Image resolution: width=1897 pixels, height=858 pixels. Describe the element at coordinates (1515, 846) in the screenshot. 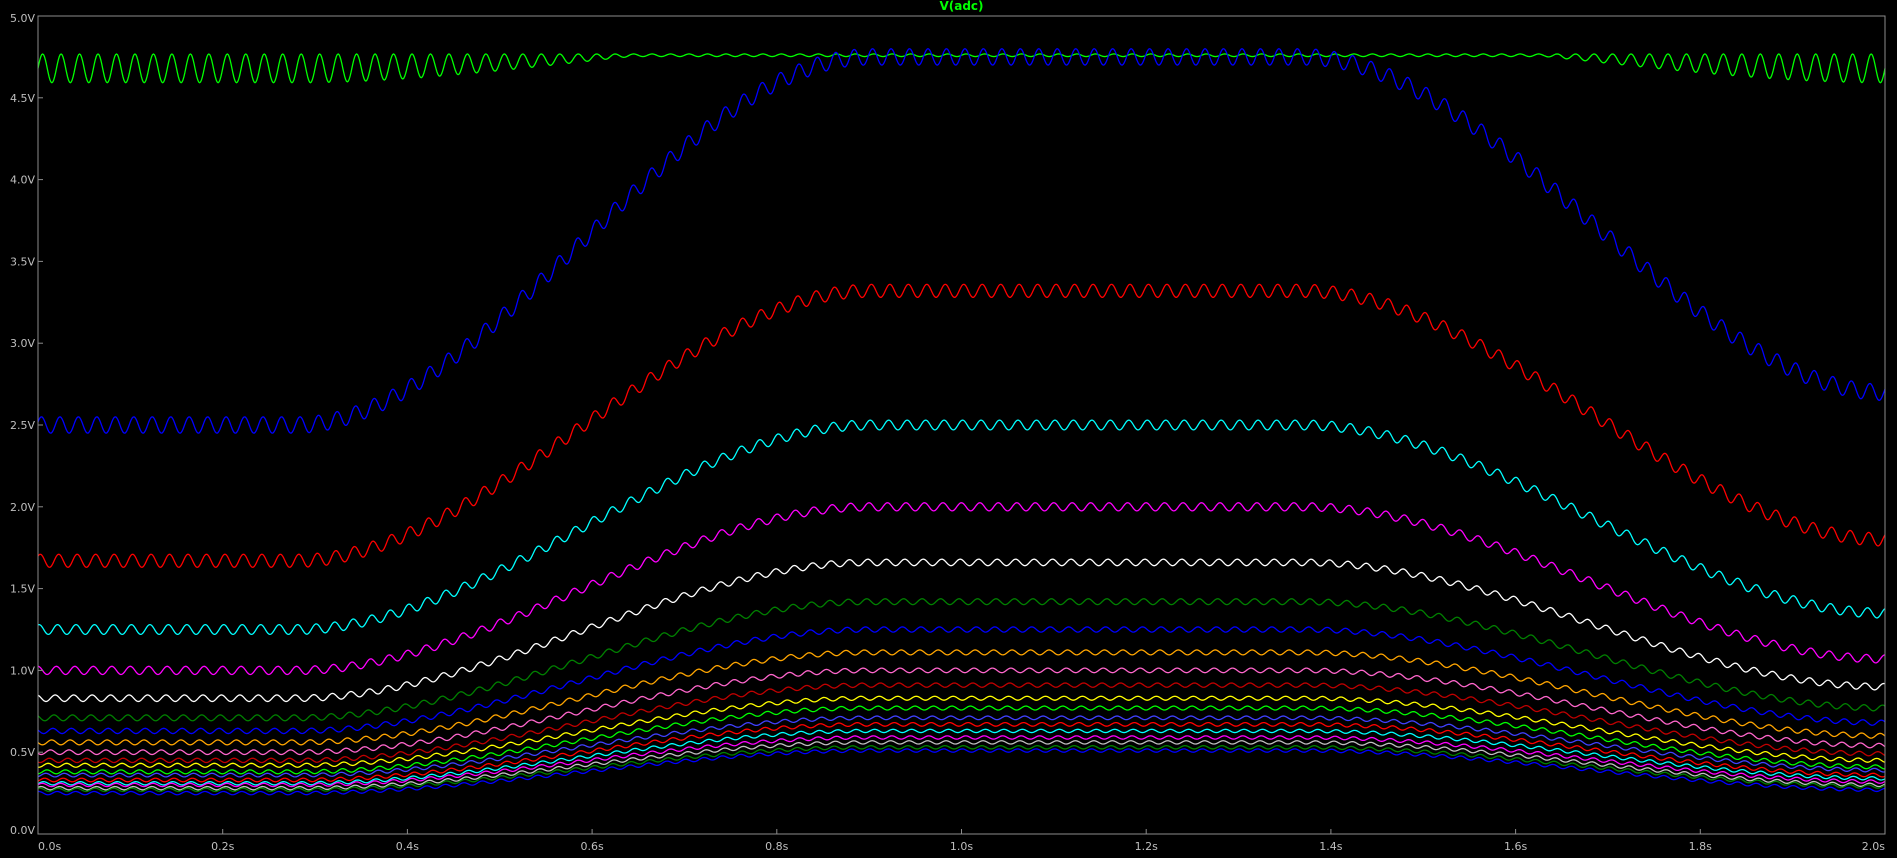

I see `x-tick-label: 1.6s` at that location.